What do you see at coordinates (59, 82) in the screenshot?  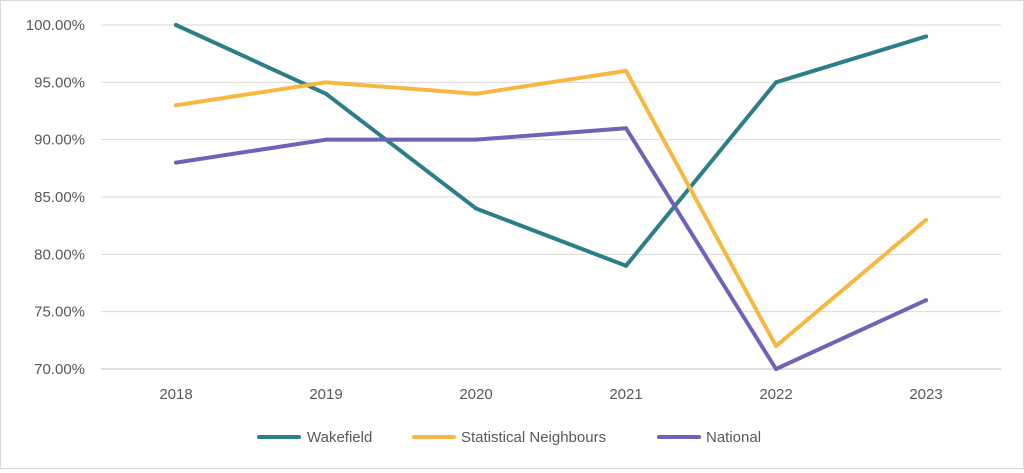 I see `y-tick-label: 95.00%` at bounding box center [59, 82].